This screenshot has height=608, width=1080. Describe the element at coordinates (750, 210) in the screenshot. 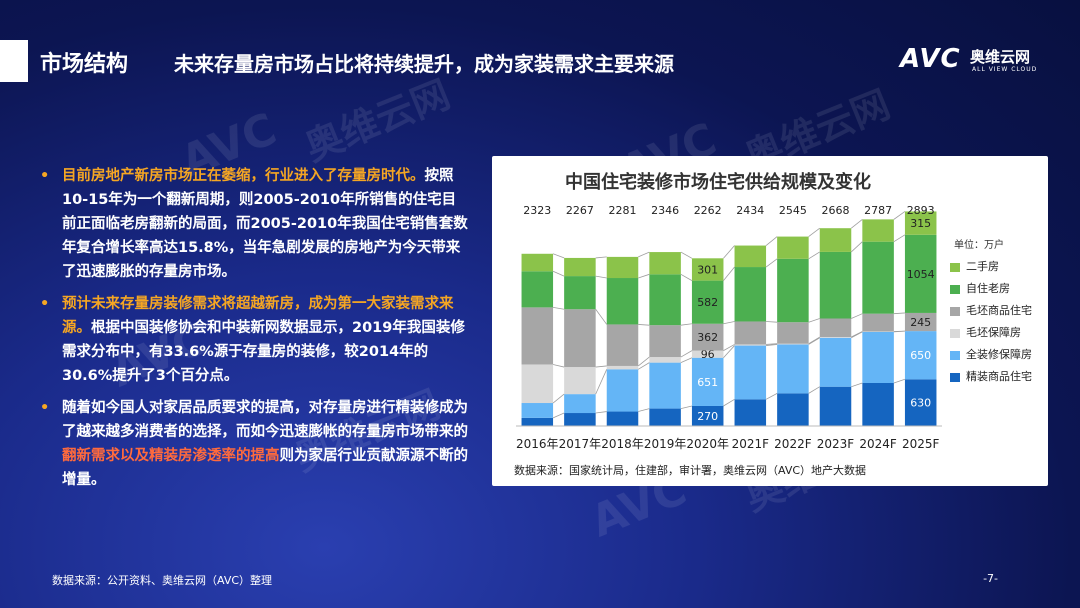

I see `total-label: 2434` at that location.